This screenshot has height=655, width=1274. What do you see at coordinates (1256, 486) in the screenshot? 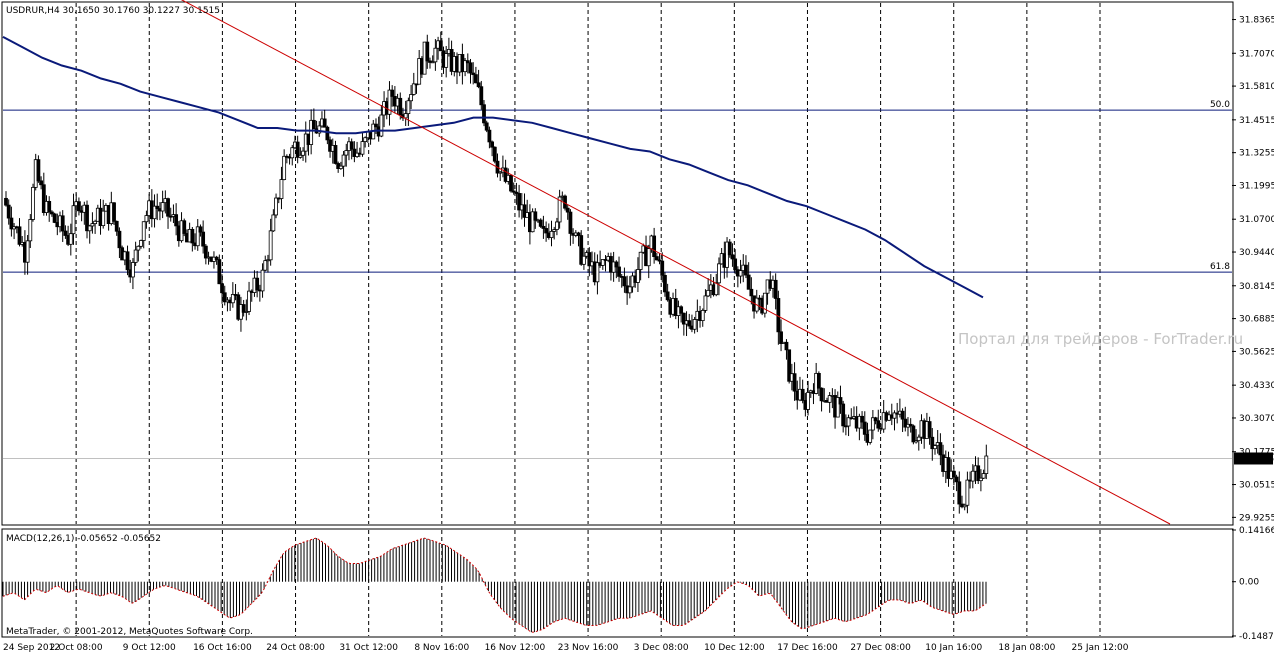
I see `price-tick-label: 30.0515` at bounding box center [1256, 486].